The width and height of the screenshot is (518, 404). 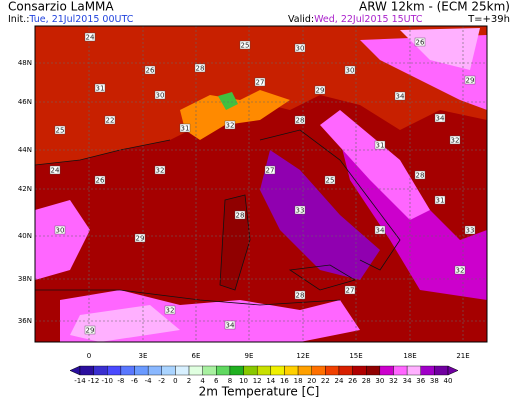 I want to click on colorbar-tick-label: 6, so click(x=216, y=381).